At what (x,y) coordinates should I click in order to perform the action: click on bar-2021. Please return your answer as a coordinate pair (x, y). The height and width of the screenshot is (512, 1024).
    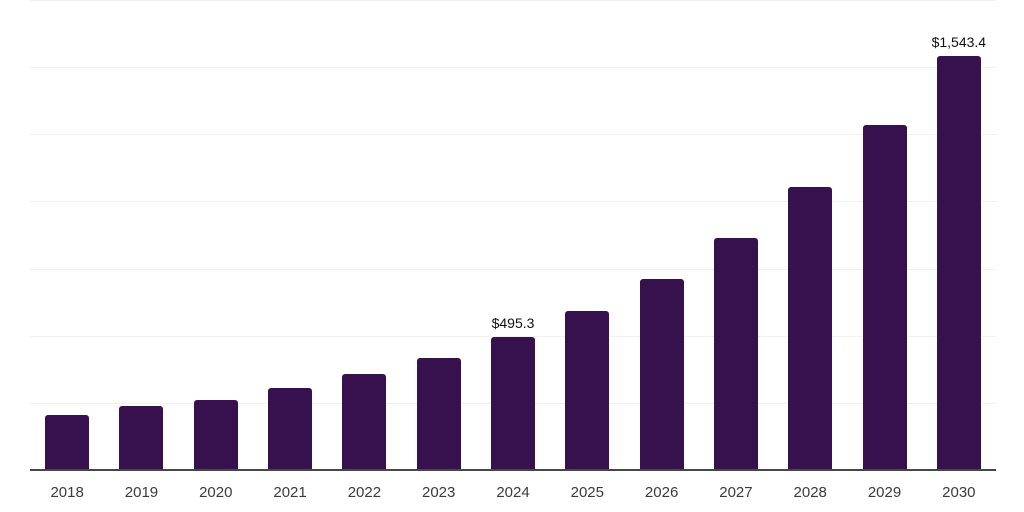
    Looking at the image, I should click on (290, 428).